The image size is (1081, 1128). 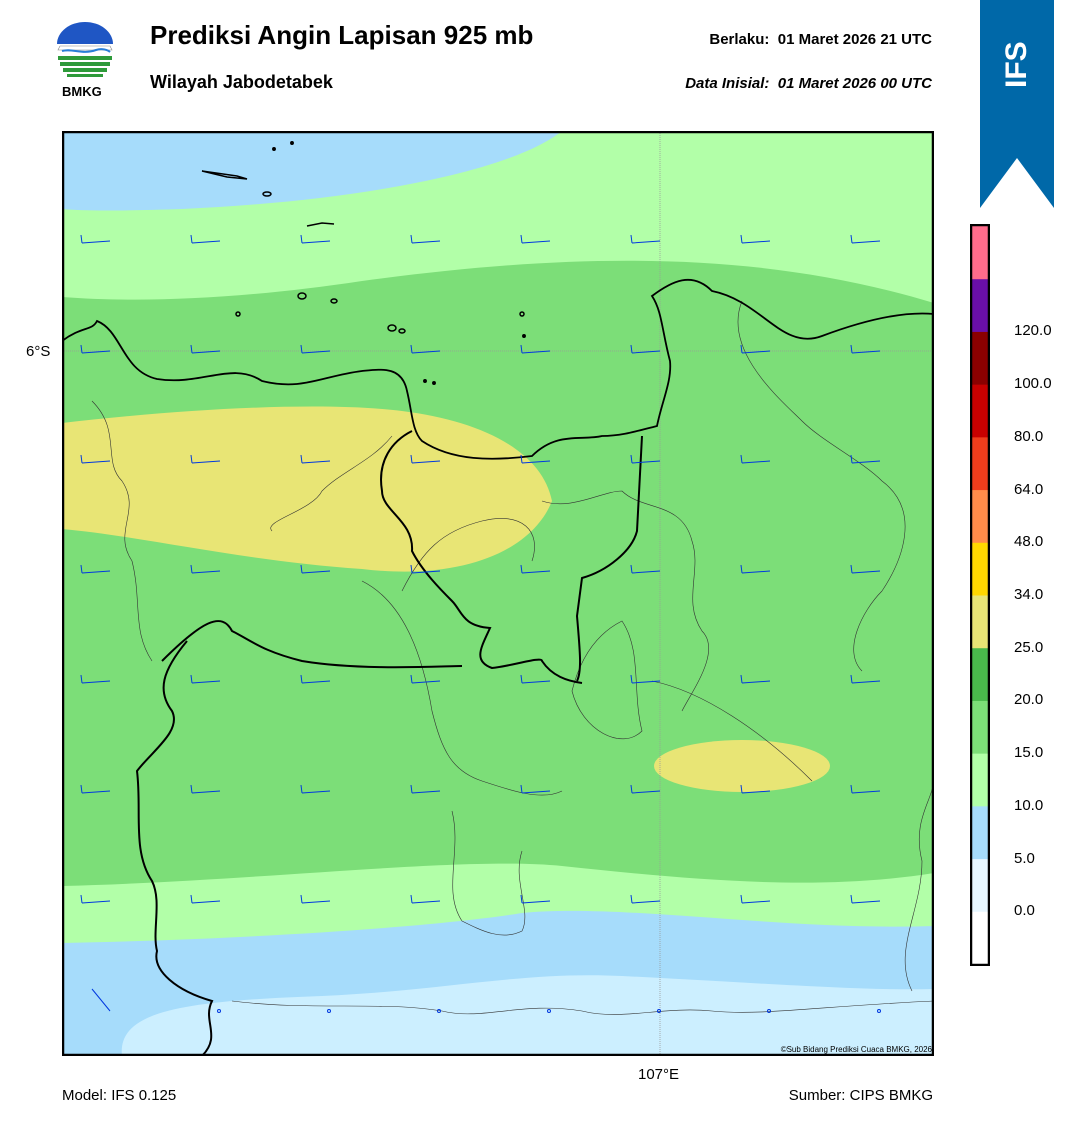 I want to click on valid-label: Berlaku:, so click(x=739, y=39).